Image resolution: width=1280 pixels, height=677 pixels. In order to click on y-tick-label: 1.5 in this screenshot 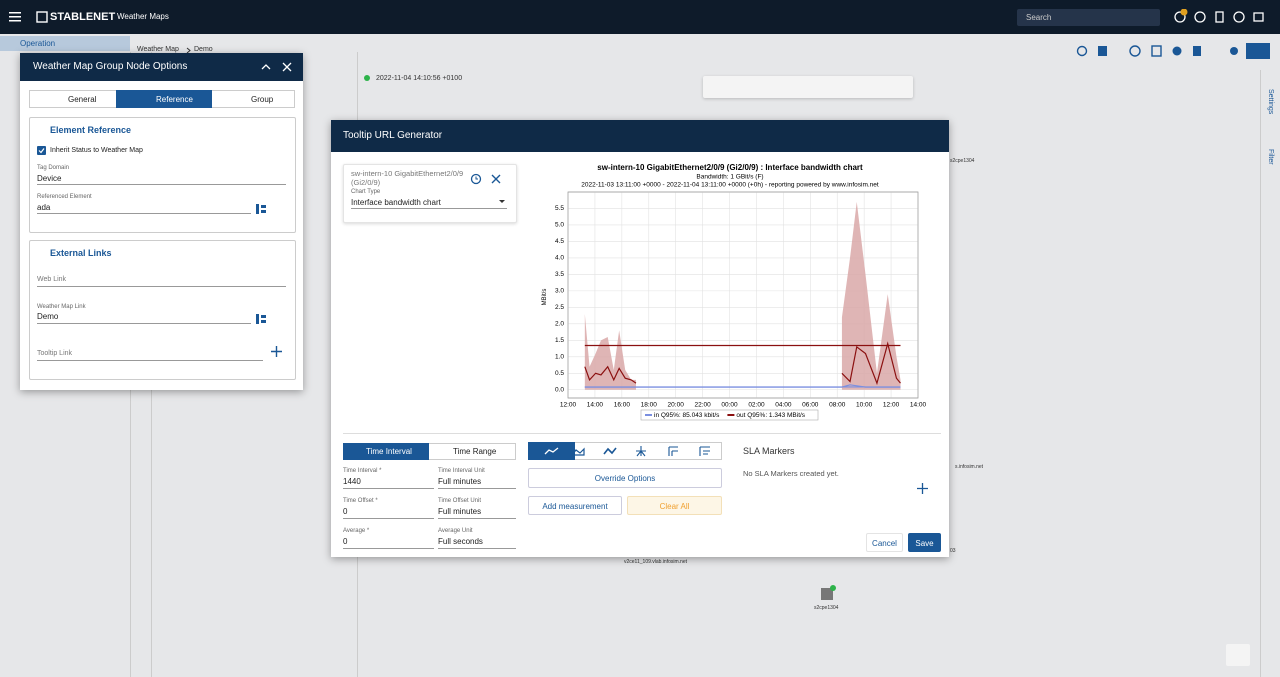, I will do `click(559, 340)`.